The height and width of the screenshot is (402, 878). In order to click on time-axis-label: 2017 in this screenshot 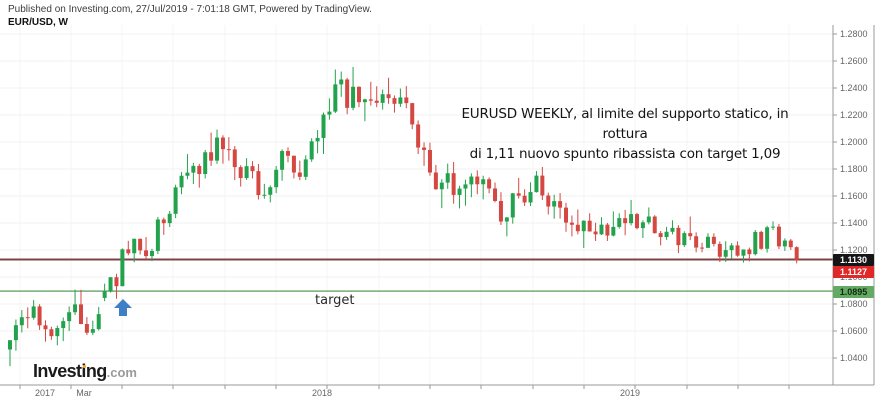, I will do `click(45, 393)`.